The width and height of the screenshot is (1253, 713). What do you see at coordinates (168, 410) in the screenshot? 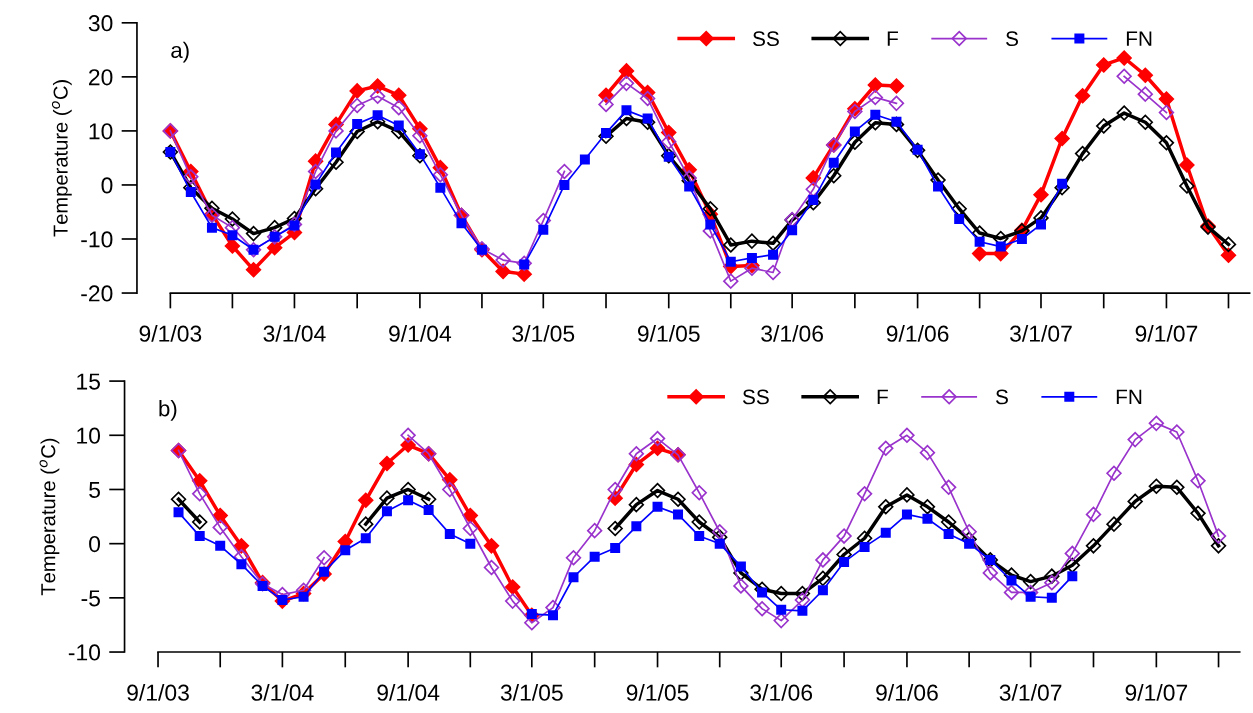
I see `annotation: b)` at bounding box center [168, 410].